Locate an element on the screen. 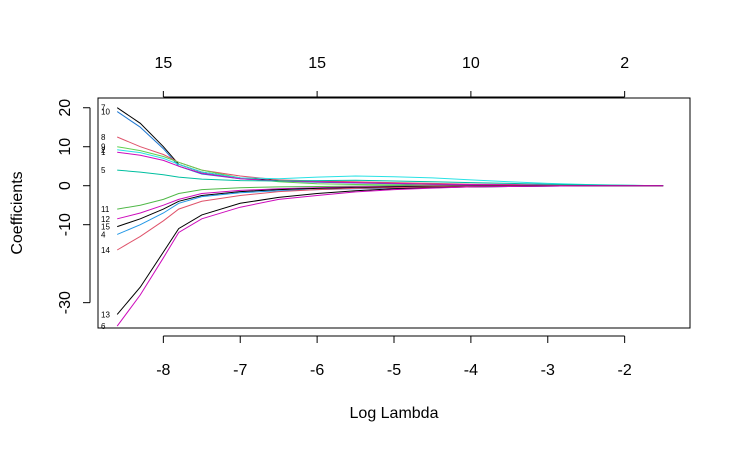  series-label-11: 11 is located at coordinates (105, 209).